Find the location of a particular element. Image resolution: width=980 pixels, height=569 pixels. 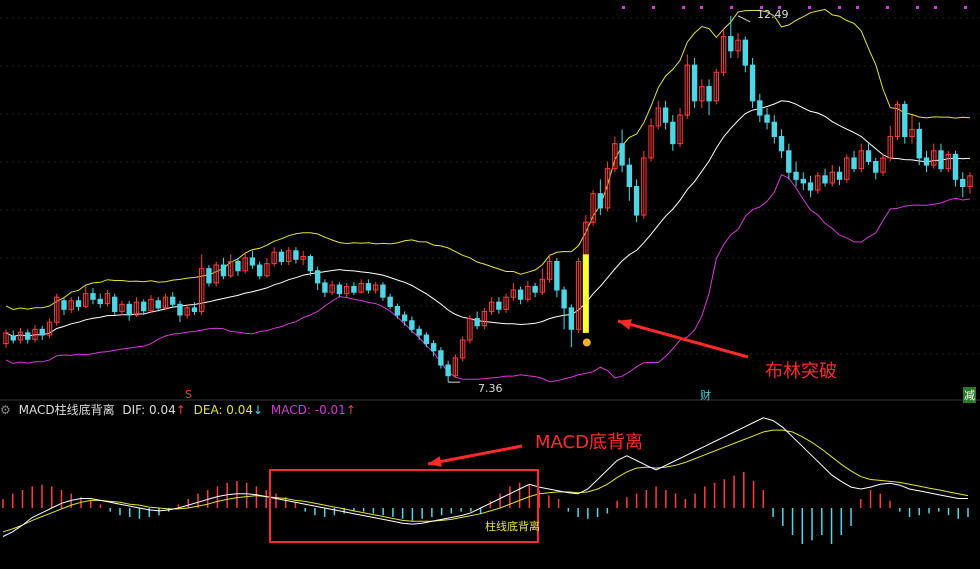

histogram-divergence-label: 柱线底背离 is located at coordinates (512, 526).